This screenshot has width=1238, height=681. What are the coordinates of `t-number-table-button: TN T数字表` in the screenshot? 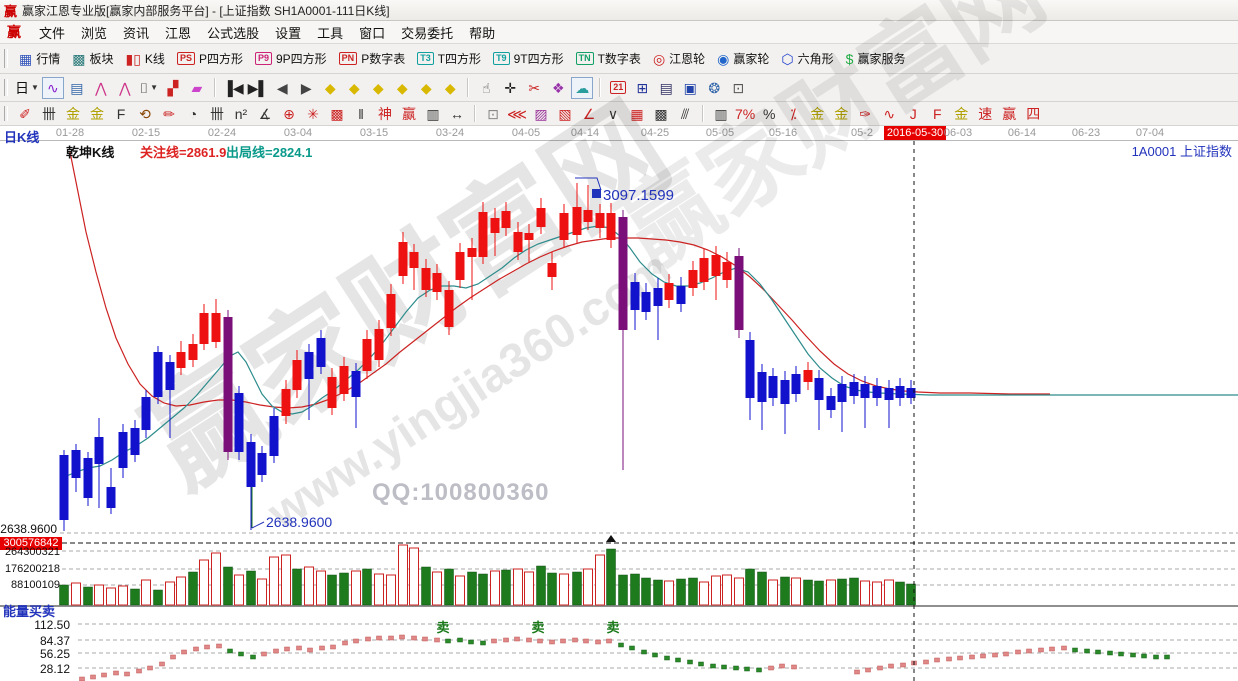 It's located at (608, 58).